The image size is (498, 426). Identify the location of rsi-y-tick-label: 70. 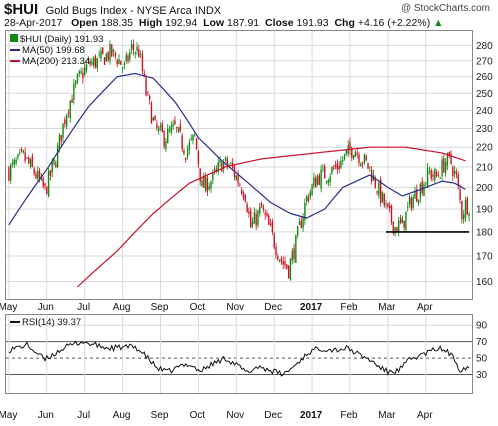
(482, 342).